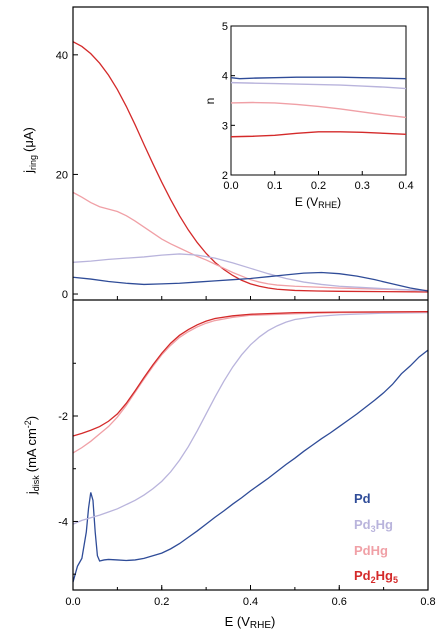 Image resolution: width=441 pixels, height=635 pixels. I want to click on inset-ylabel: n, so click(210, 101).